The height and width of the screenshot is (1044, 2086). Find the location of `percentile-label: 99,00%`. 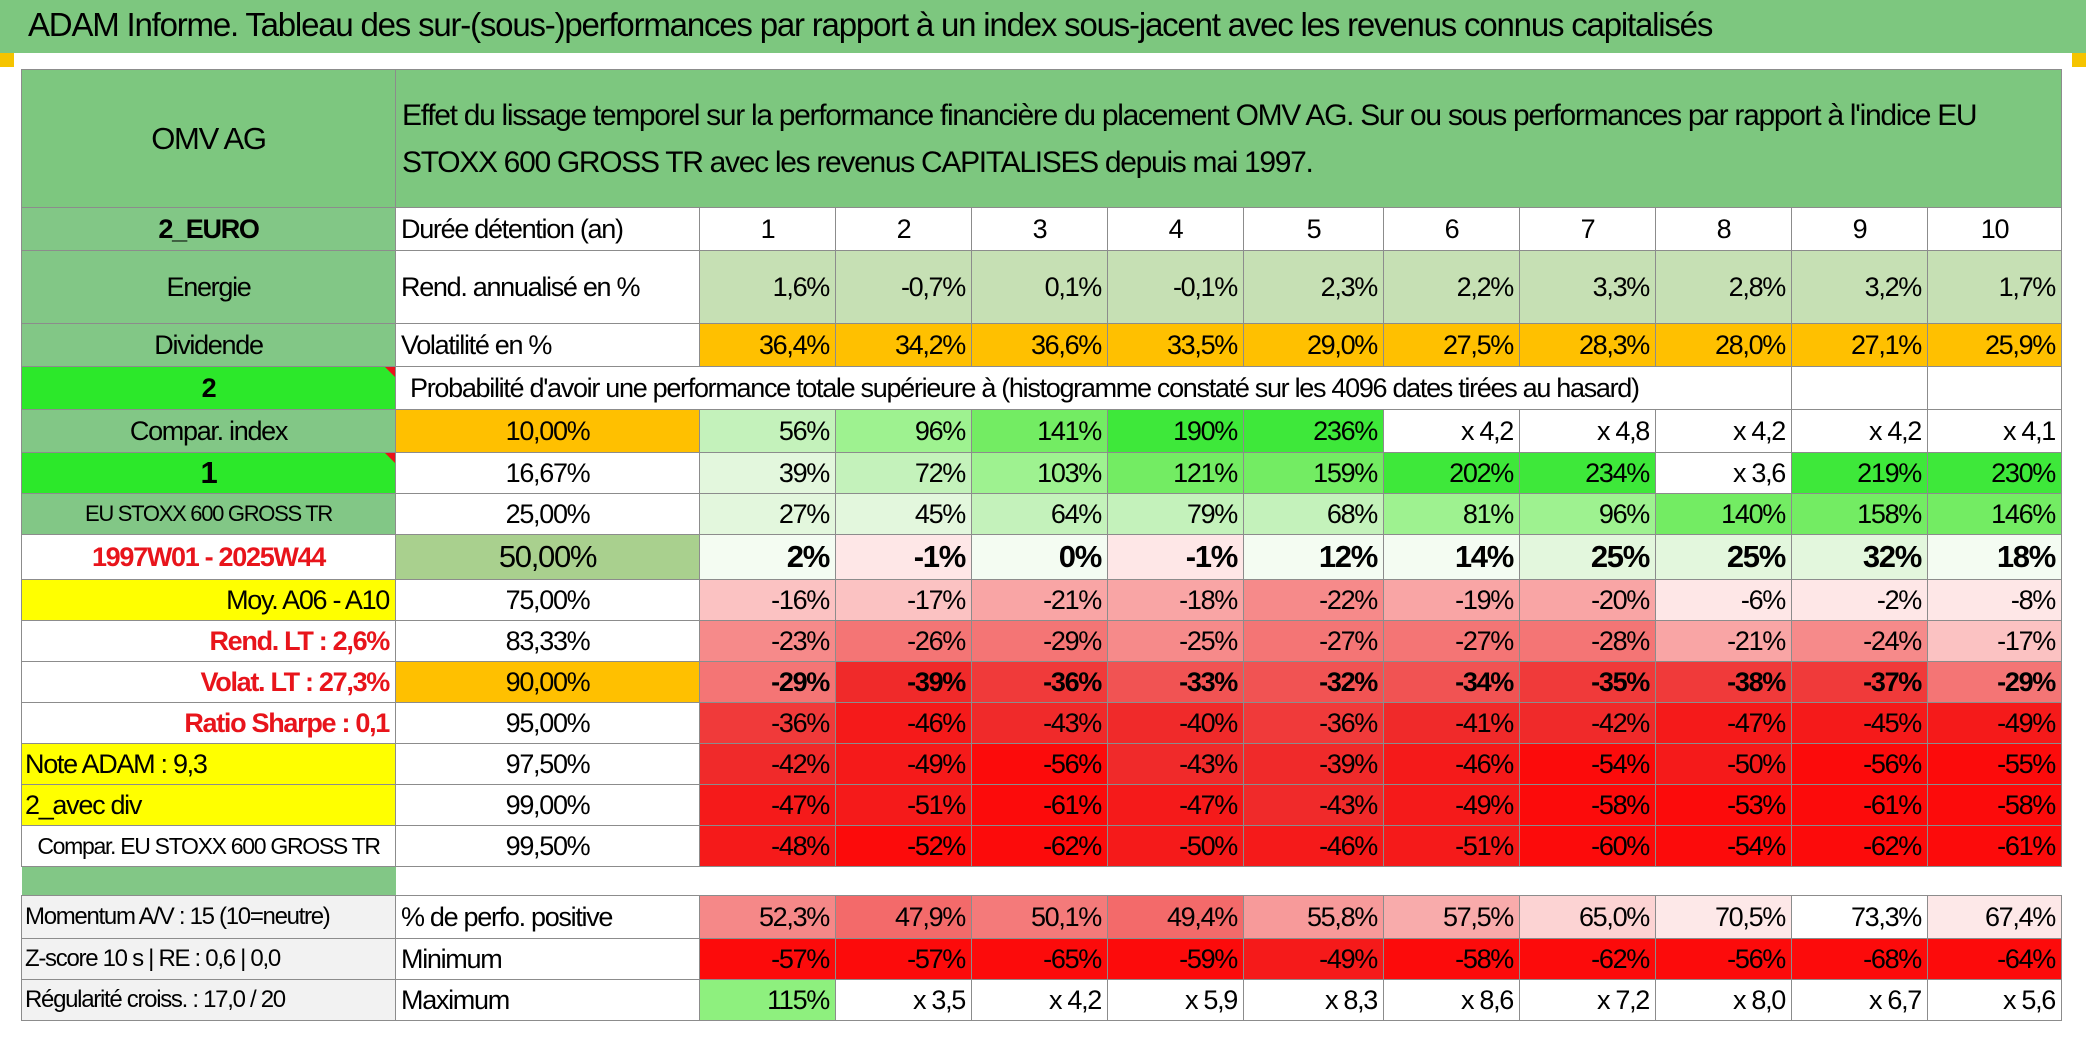

percentile-label: 99,00% is located at coordinates (547, 805).